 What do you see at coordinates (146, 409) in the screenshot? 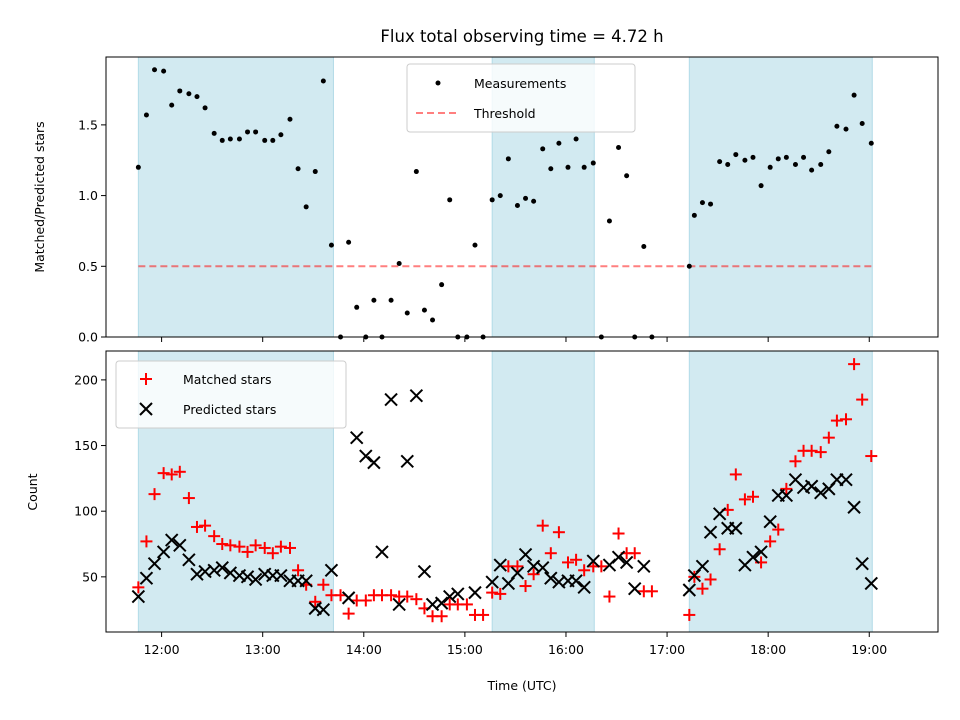
I see `legend-predicted-marker` at bounding box center [146, 409].